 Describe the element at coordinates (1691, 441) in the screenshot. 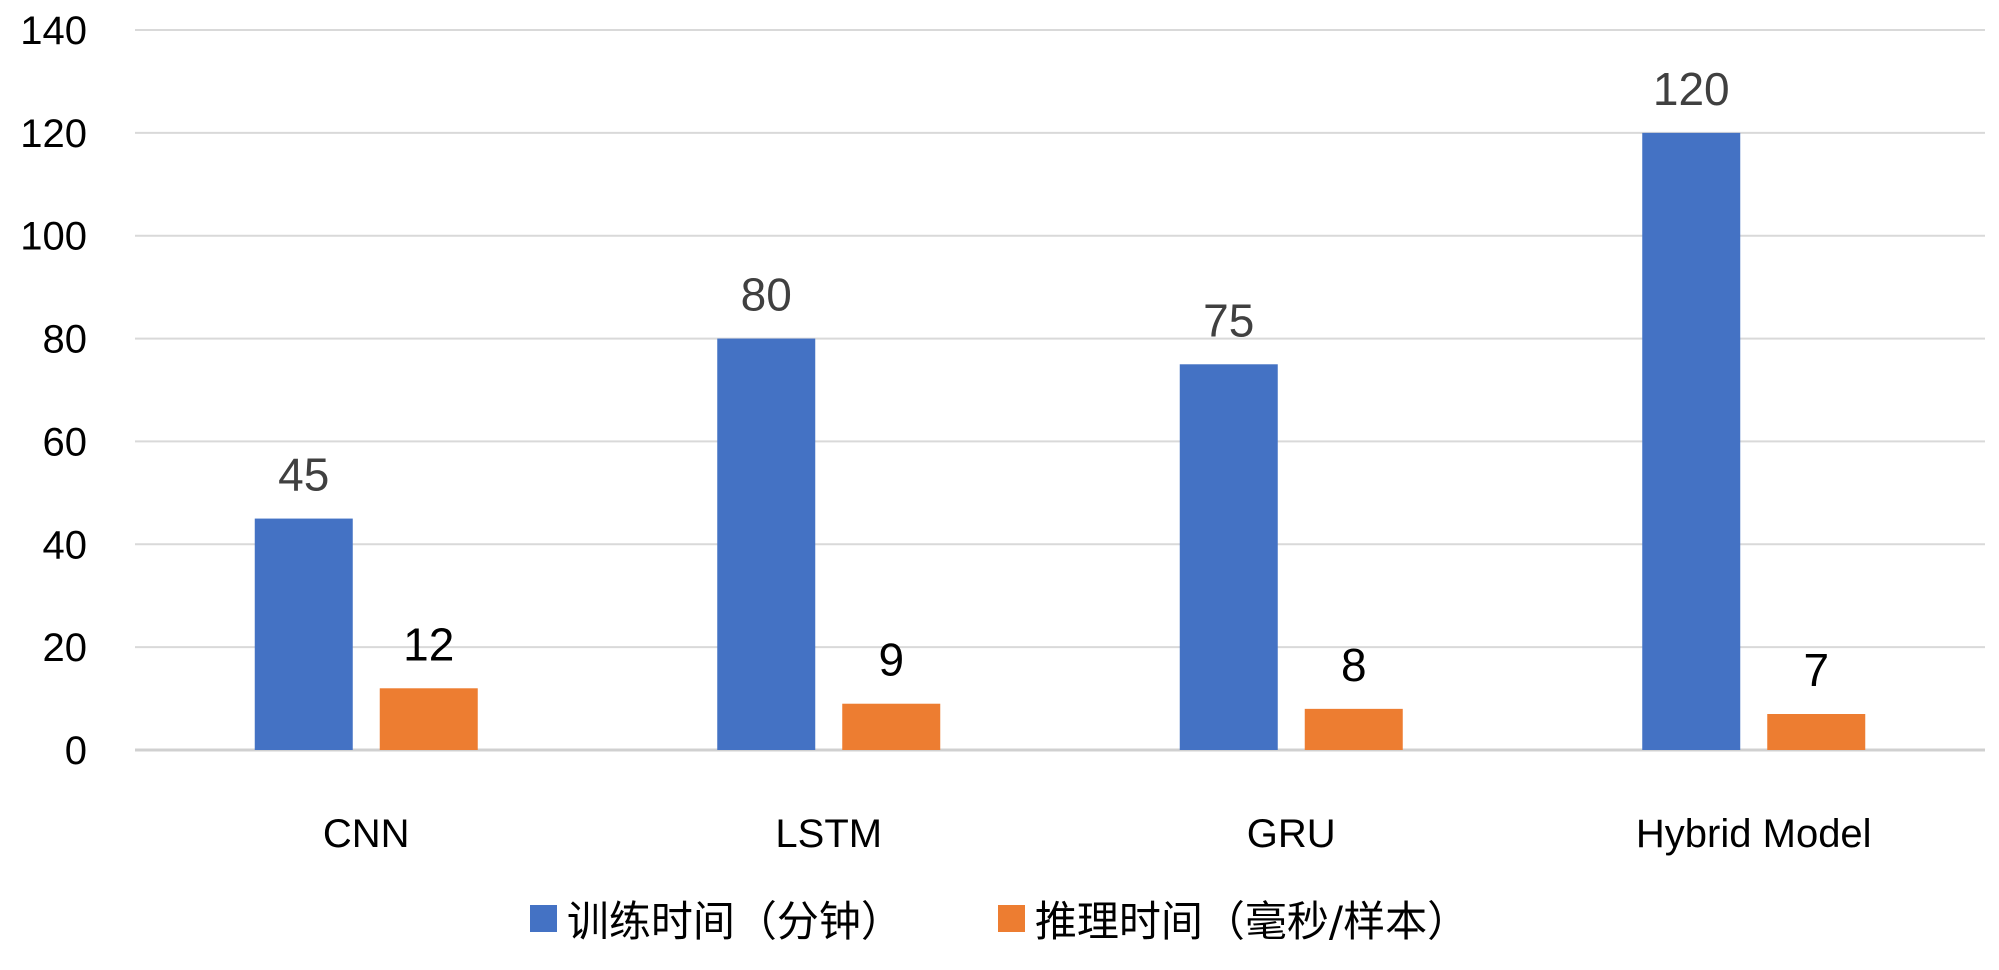

I see `bar-series-1-hybrid-model` at that location.